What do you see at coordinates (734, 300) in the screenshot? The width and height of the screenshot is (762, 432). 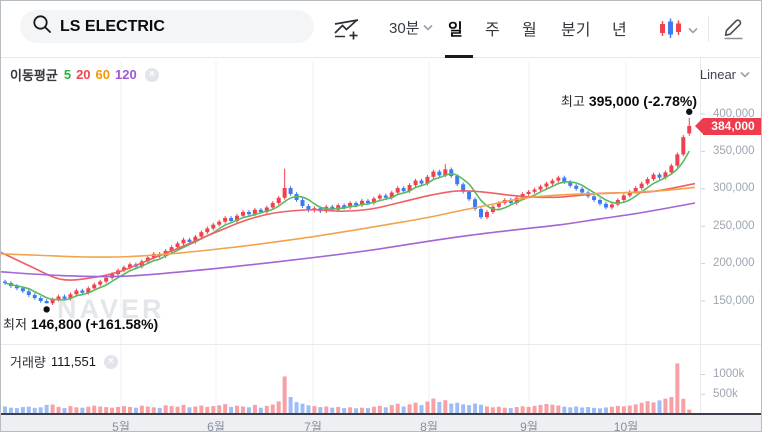 I see `axis-label: 150,000` at bounding box center [734, 300].